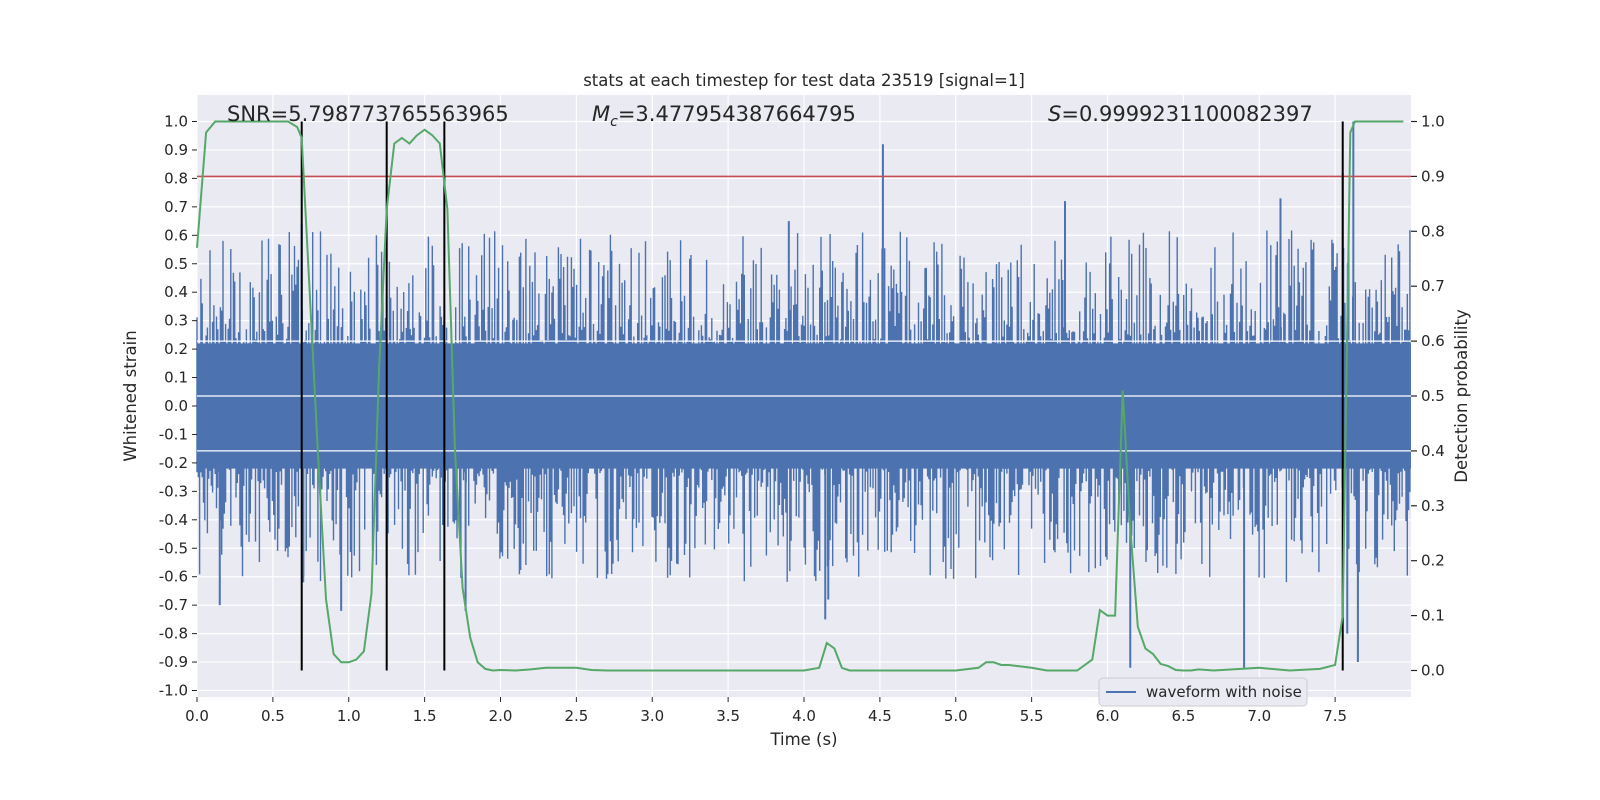 The width and height of the screenshot is (1600, 800). I want to click on y-tick-label: -0.2, so click(173, 463).